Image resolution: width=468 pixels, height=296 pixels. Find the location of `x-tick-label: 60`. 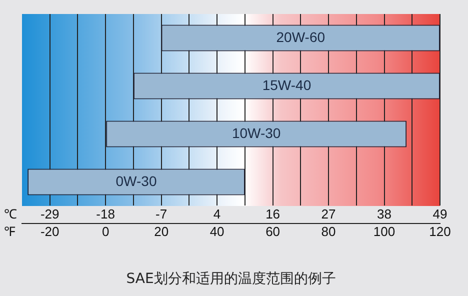

x-tick-label: 60 is located at coordinates (273, 231).